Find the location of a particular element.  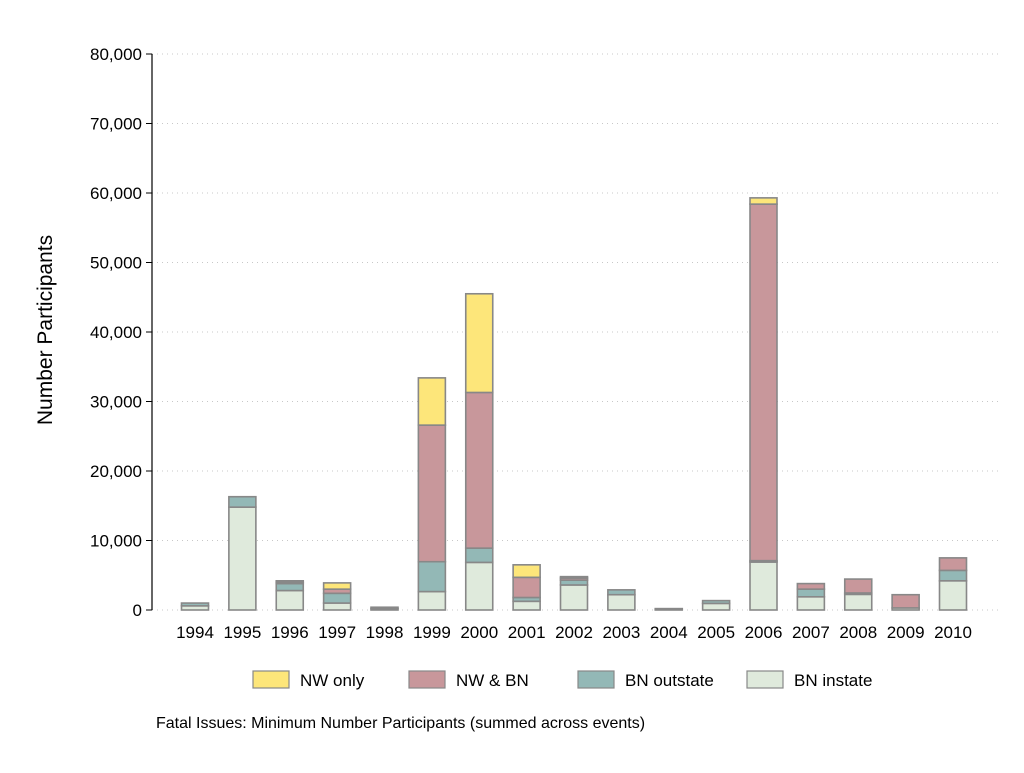

bar-segment-bn-instate-2005 is located at coordinates (716, 606).